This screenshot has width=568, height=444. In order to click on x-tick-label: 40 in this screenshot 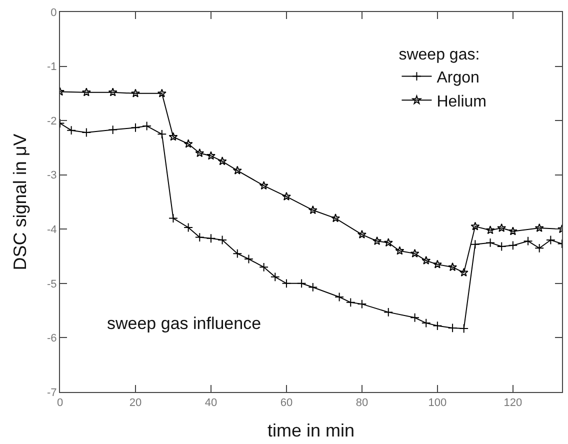, I will do `click(211, 403)`.